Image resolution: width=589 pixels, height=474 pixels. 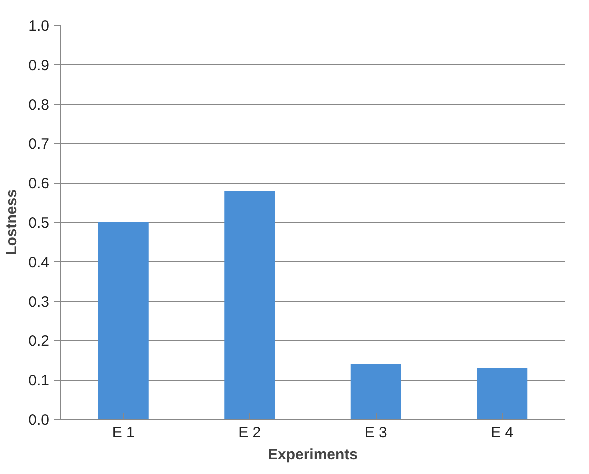 I want to click on x-tick-label: E 3, so click(x=376, y=433).